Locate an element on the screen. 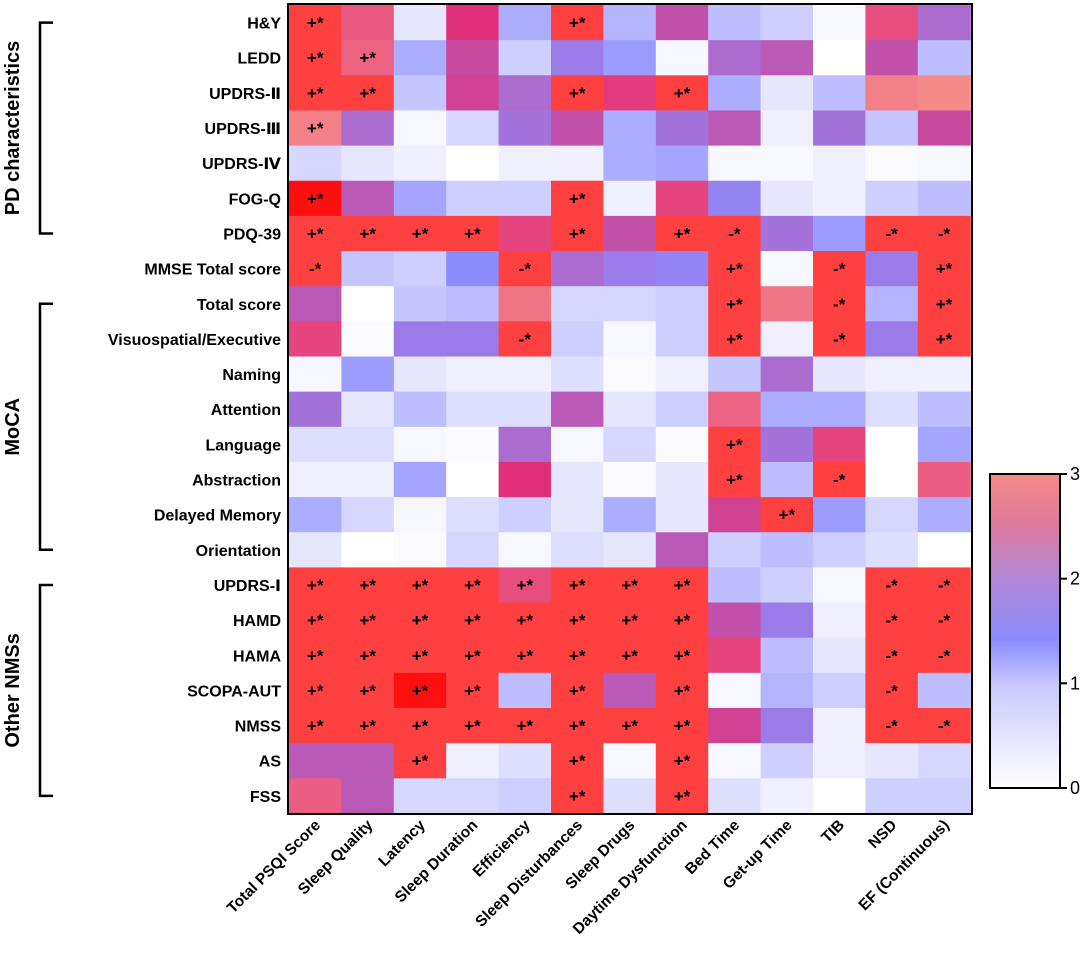 This screenshot has width=1084, height=964. cell-fog-q-efficiency is located at coordinates (525, 198).